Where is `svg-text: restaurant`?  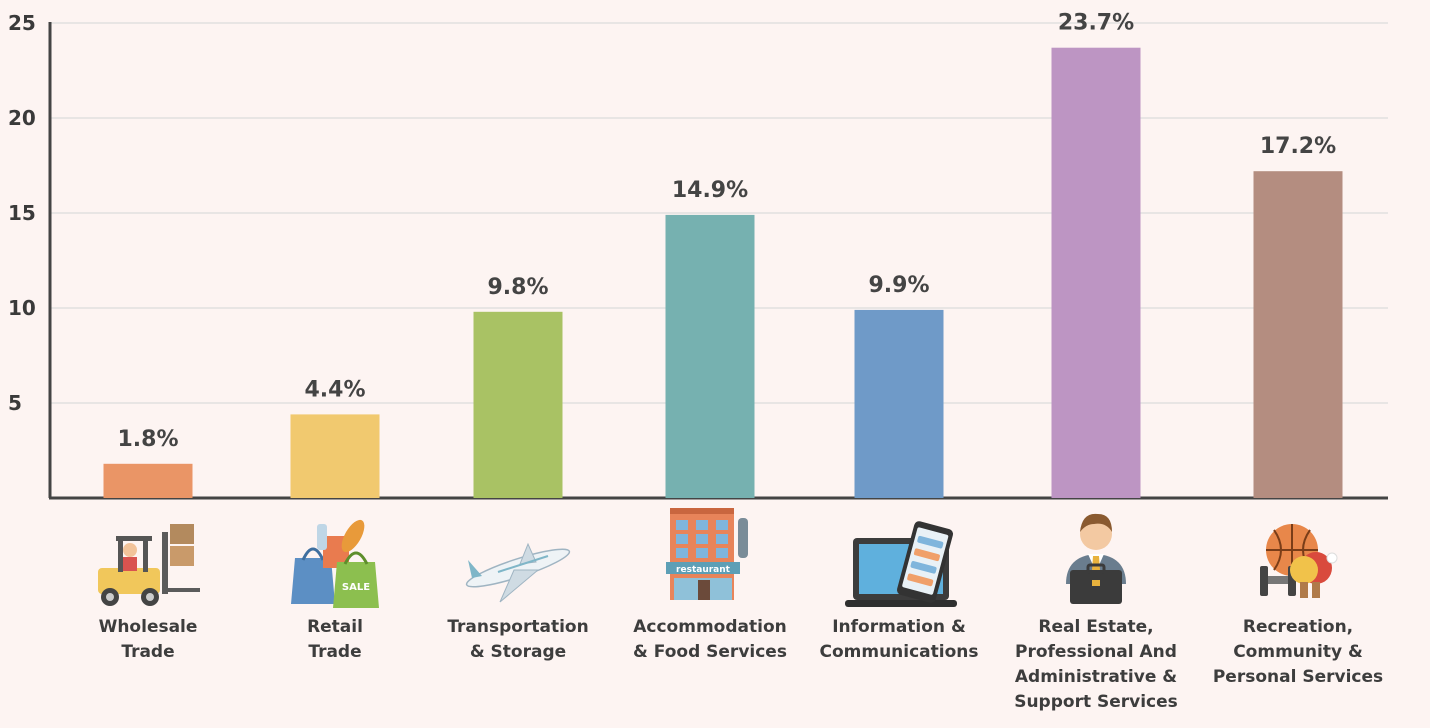 svg-text: restaurant is located at coordinates (703, 570).